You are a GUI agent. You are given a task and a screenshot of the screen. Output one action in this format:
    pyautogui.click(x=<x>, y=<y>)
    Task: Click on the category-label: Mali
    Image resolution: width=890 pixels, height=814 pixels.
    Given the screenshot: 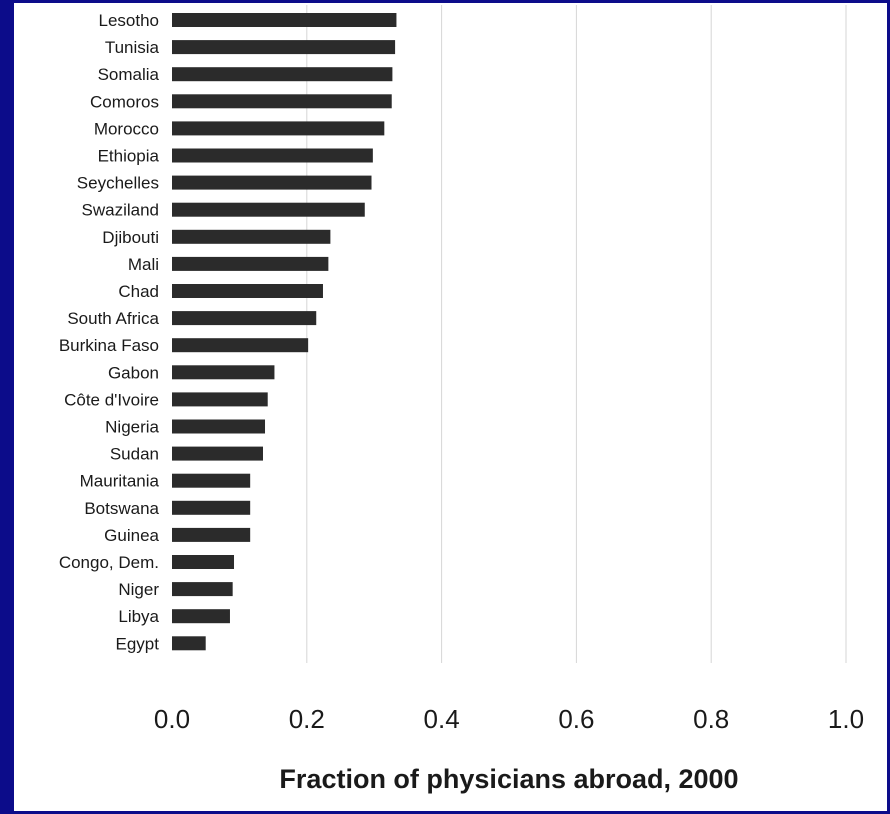 What is the action you would take?
    pyautogui.click(x=143, y=264)
    